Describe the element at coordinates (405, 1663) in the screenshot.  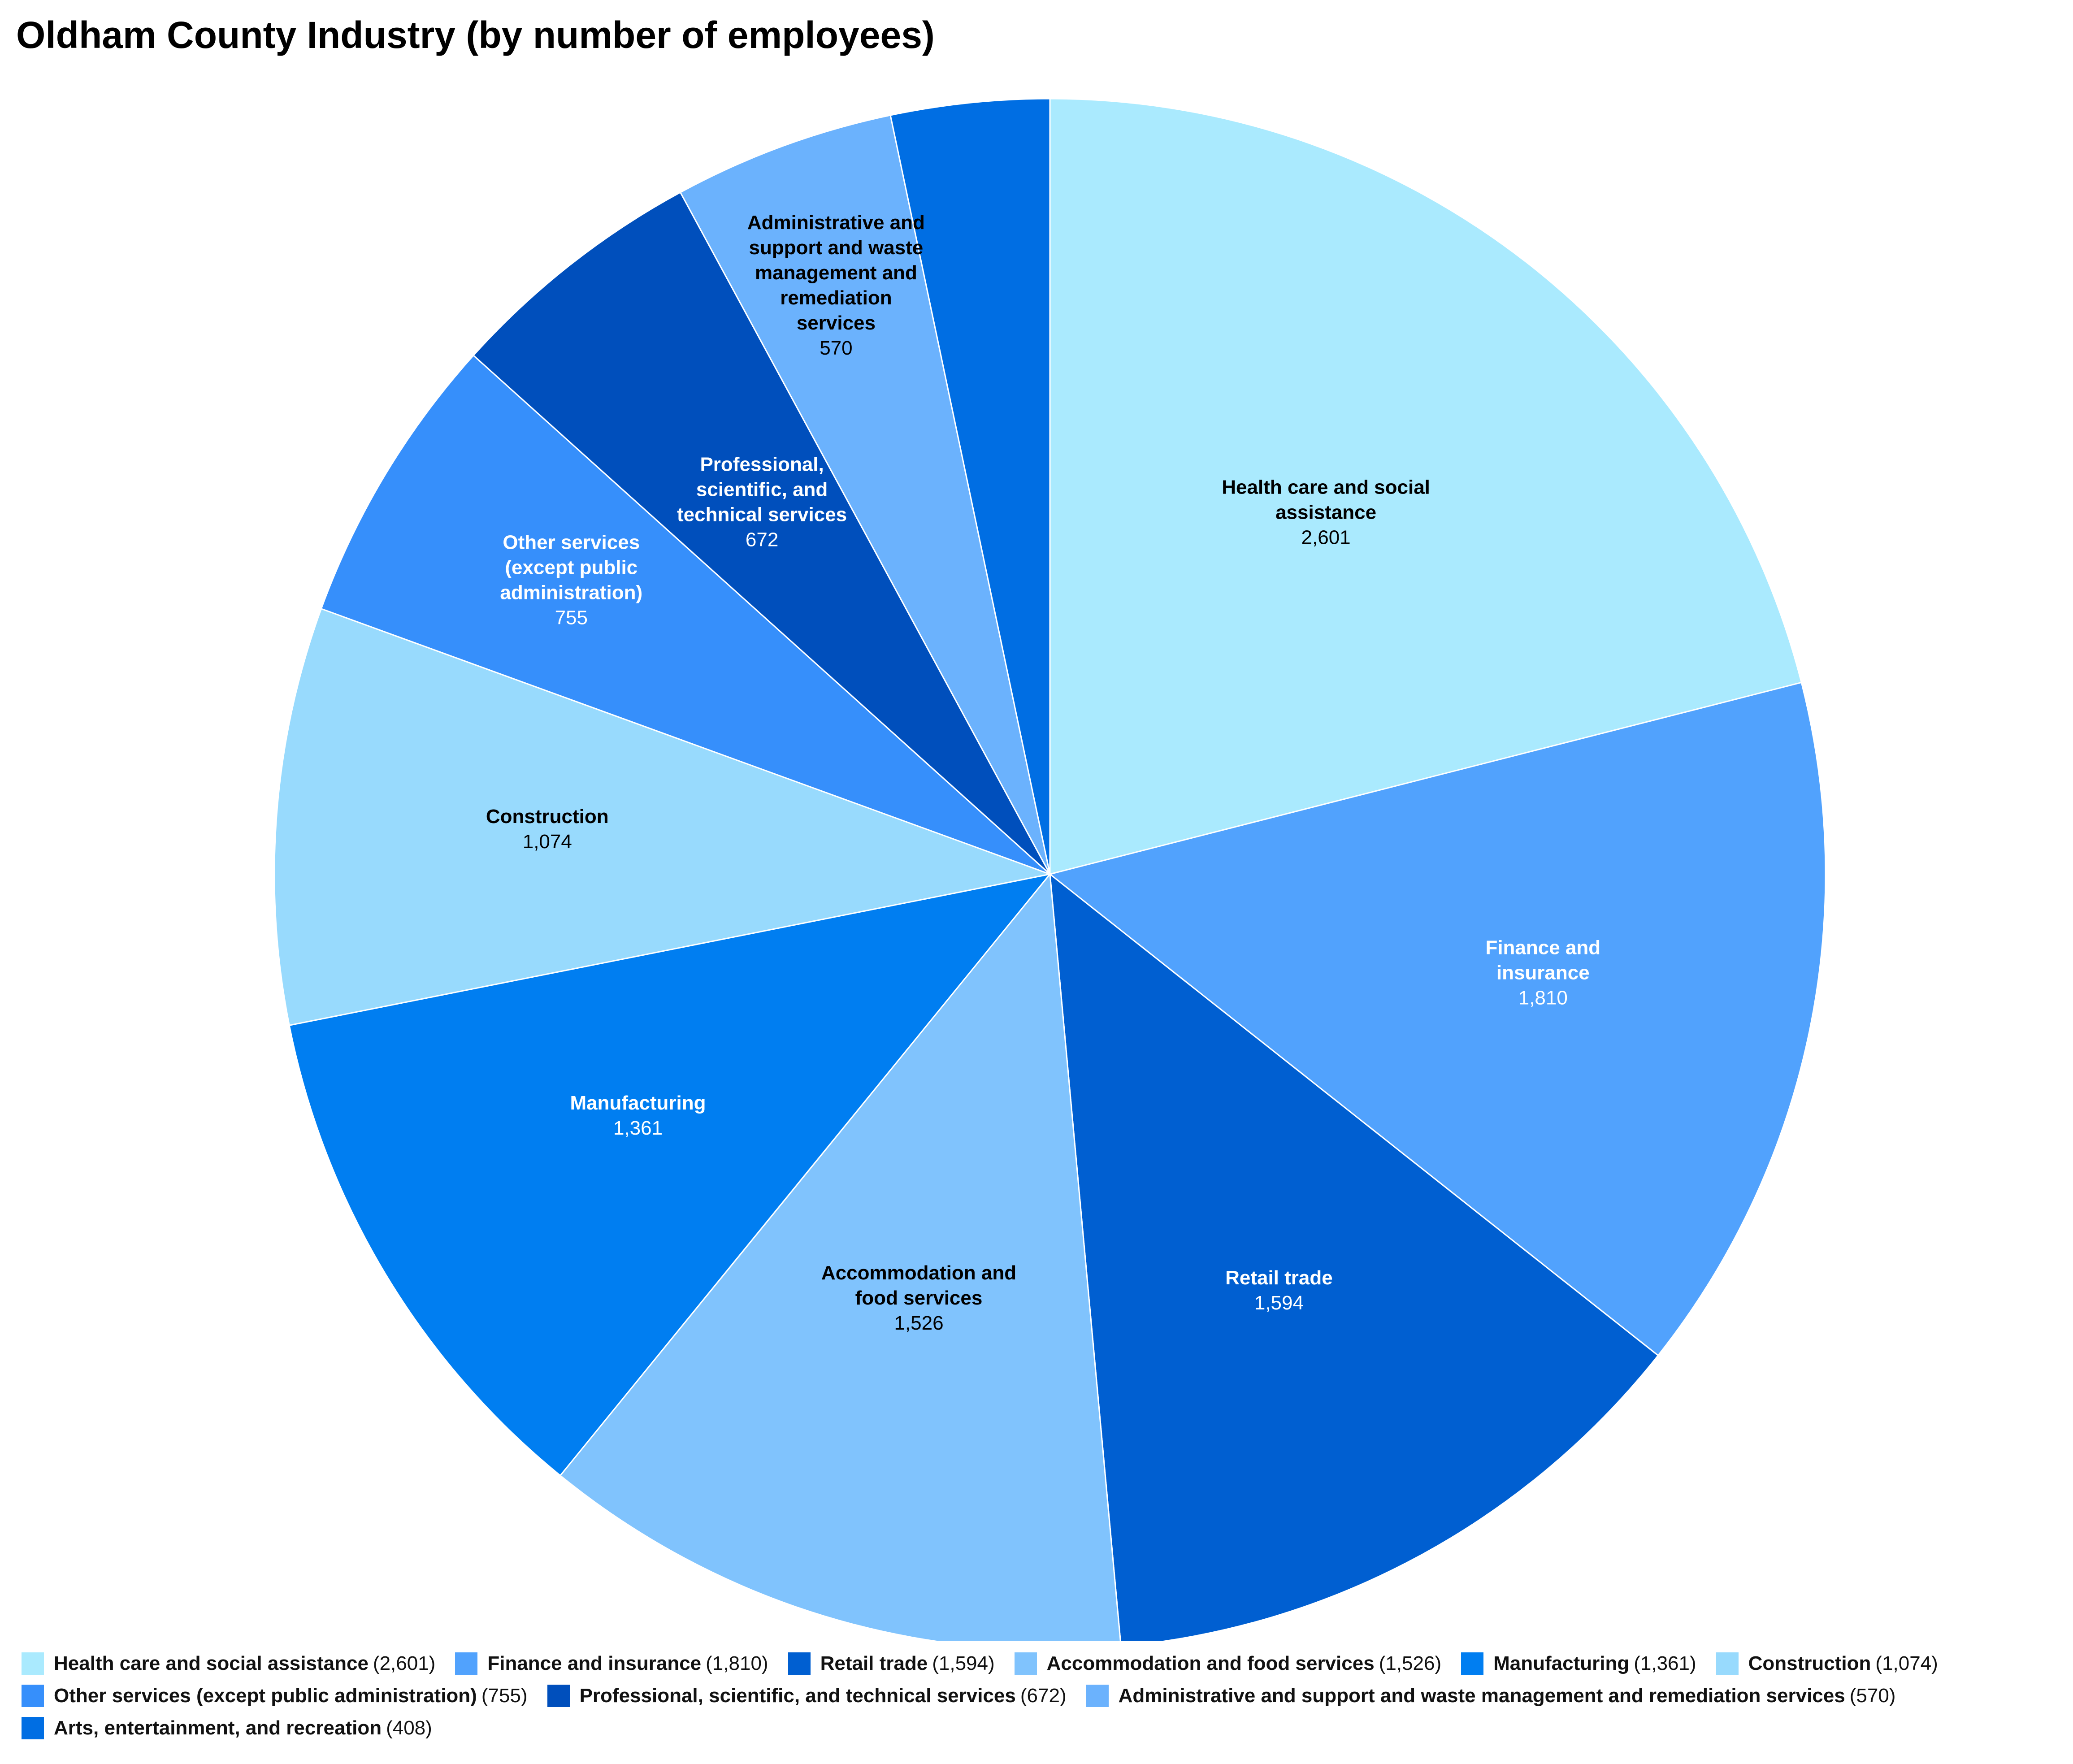
I see `legend-value: (2,601)` at that location.